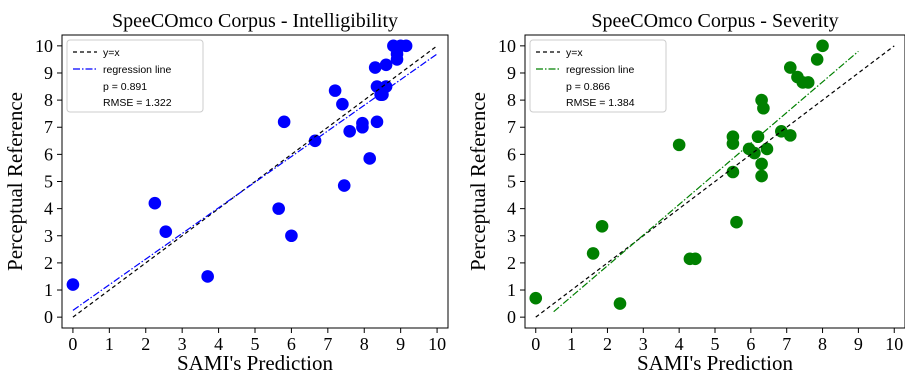 This screenshot has height=376, width=905. I want to click on stat-correlation: p = 0.891, so click(125, 87).